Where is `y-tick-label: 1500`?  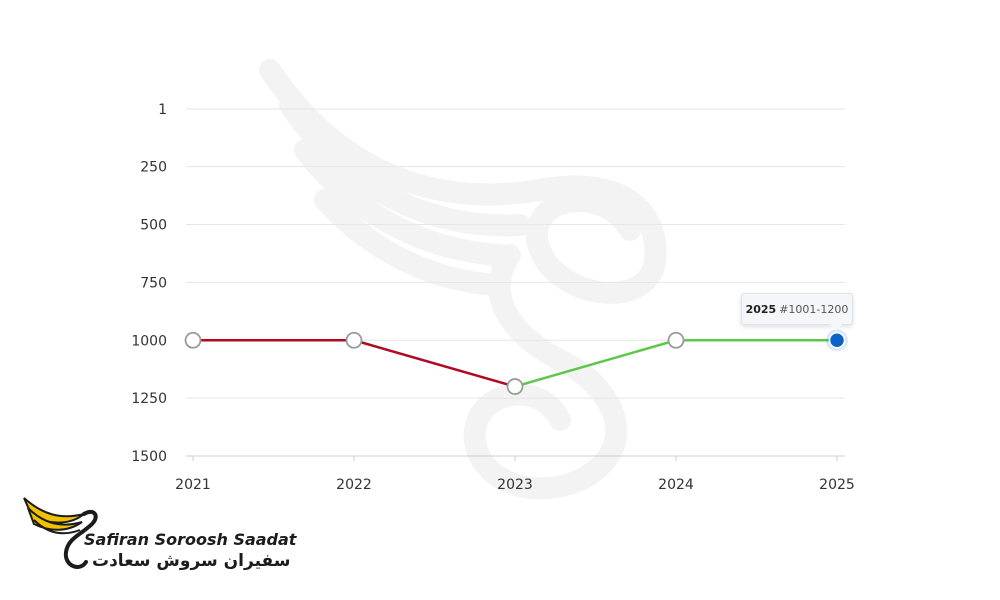
y-tick-label: 1500 is located at coordinates (149, 457).